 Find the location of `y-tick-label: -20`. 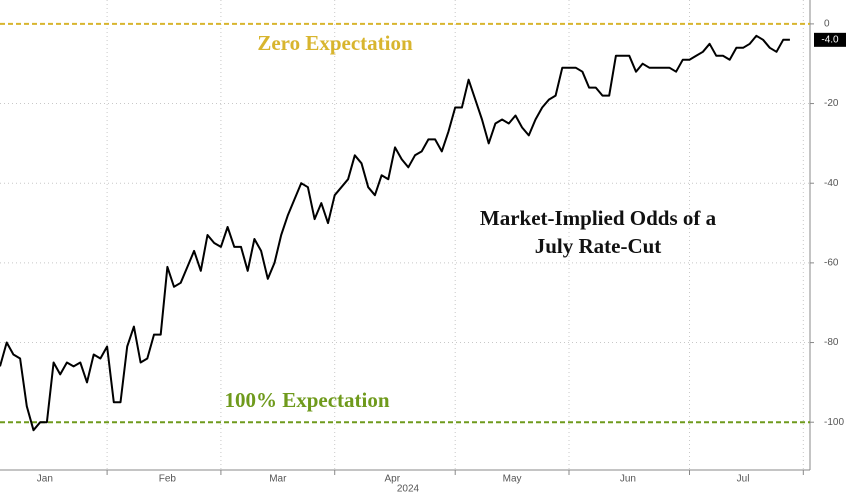

y-tick-label: -20 is located at coordinates (831, 103).